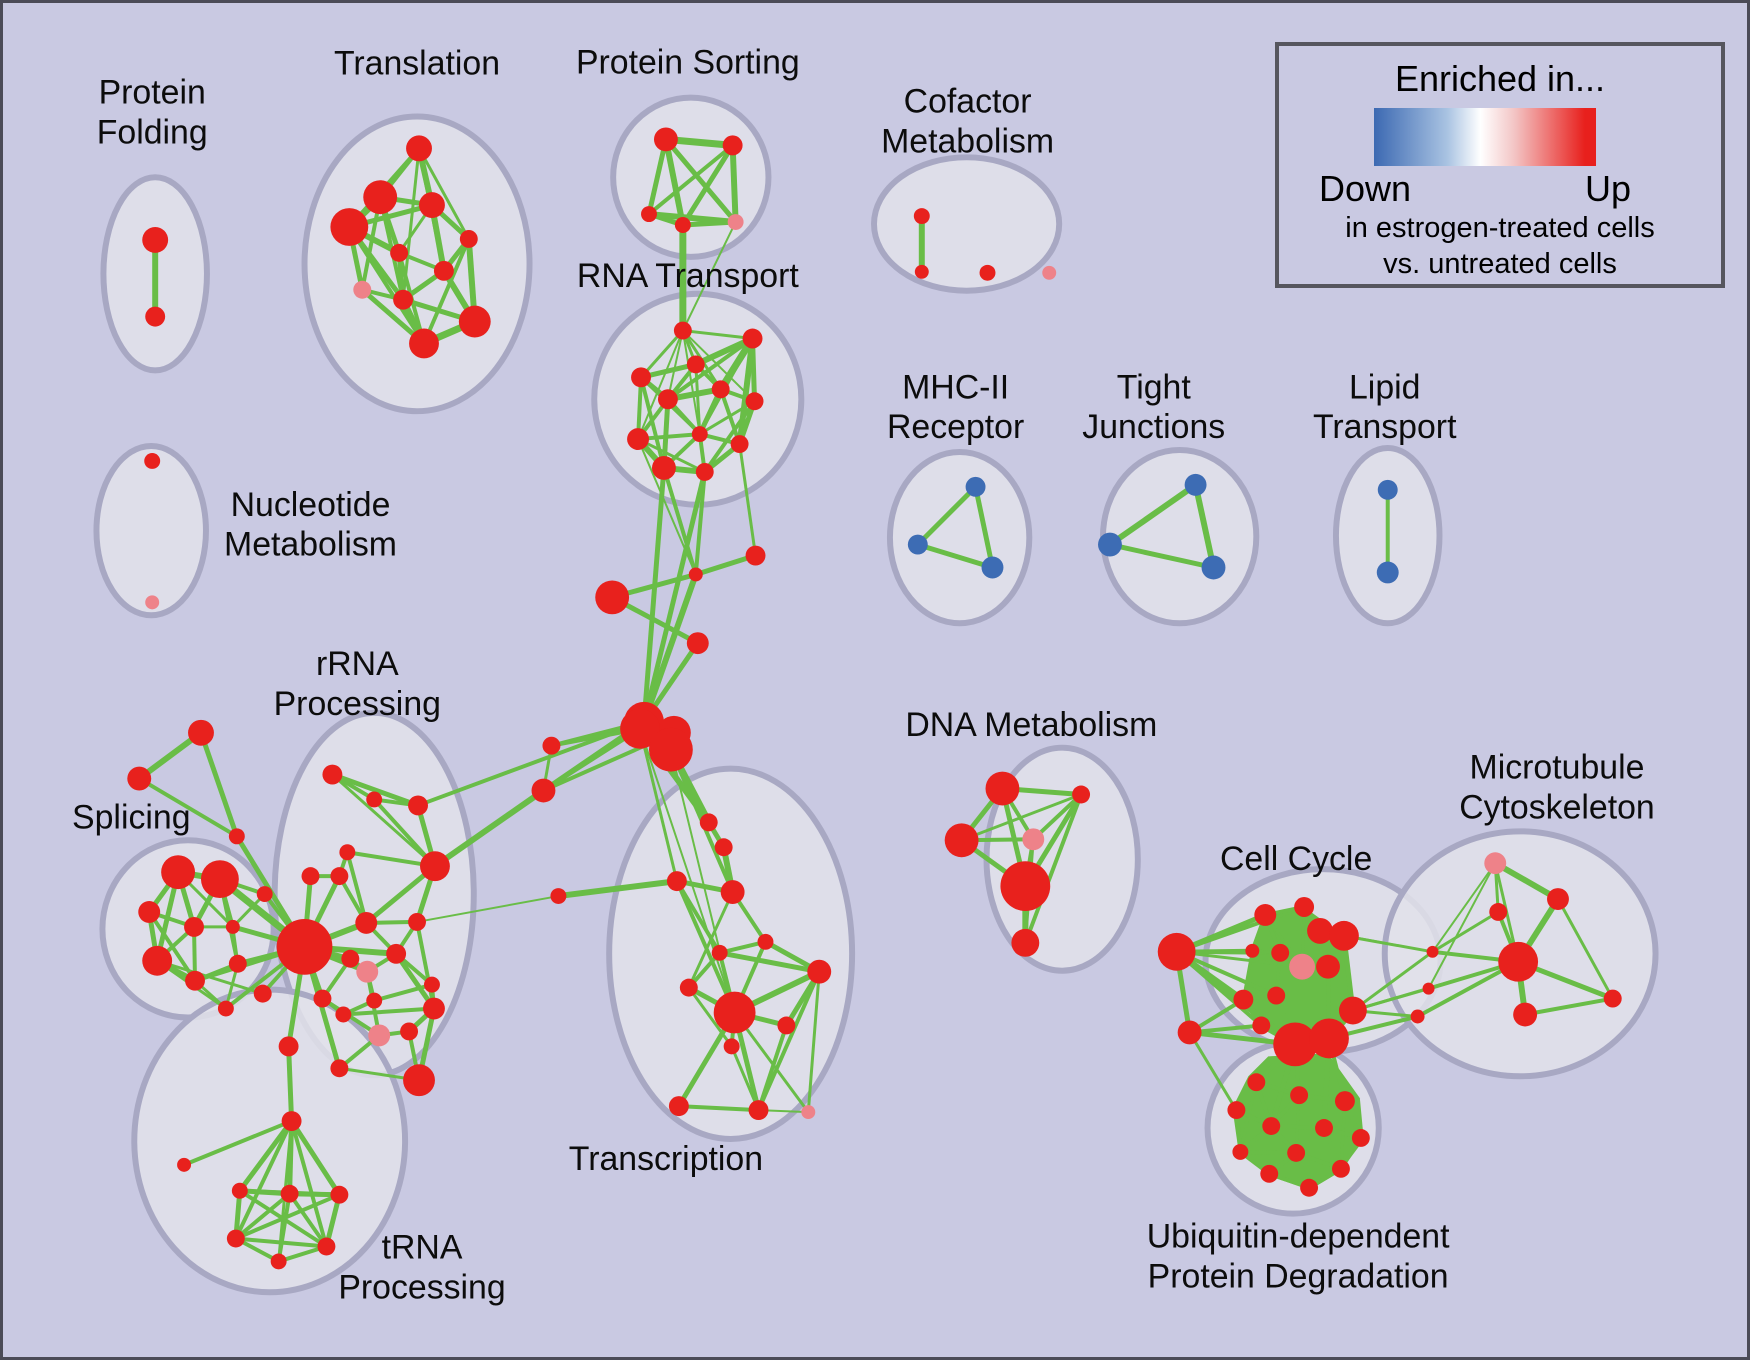 The height and width of the screenshot is (1360, 1750). I want to click on cluster-label: tRNA Processing, so click(421, 1267).